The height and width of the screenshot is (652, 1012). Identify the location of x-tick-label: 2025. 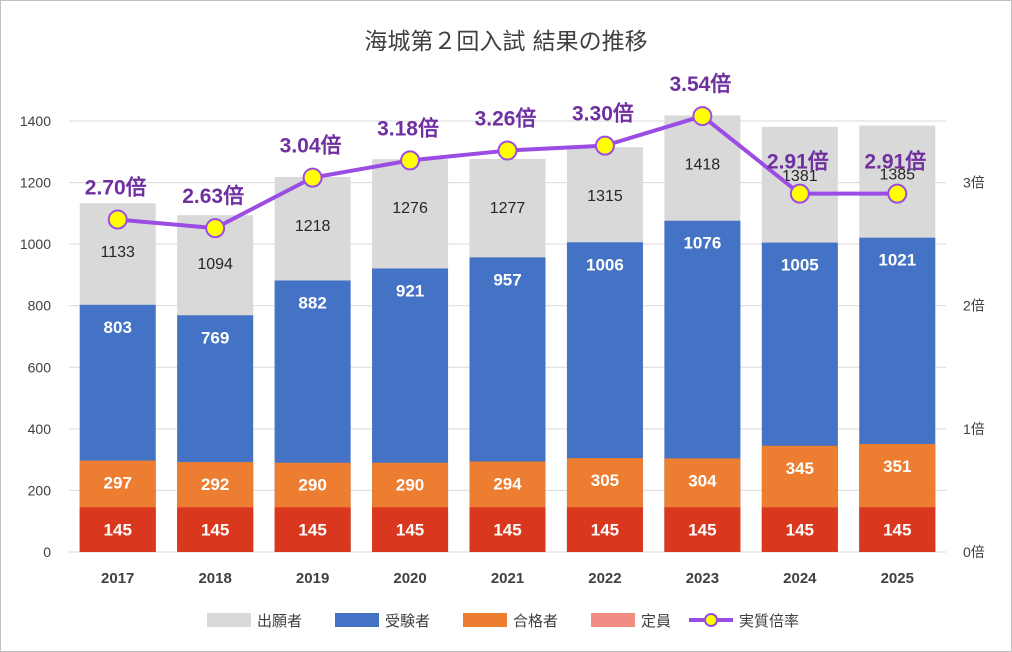
(897, 578).